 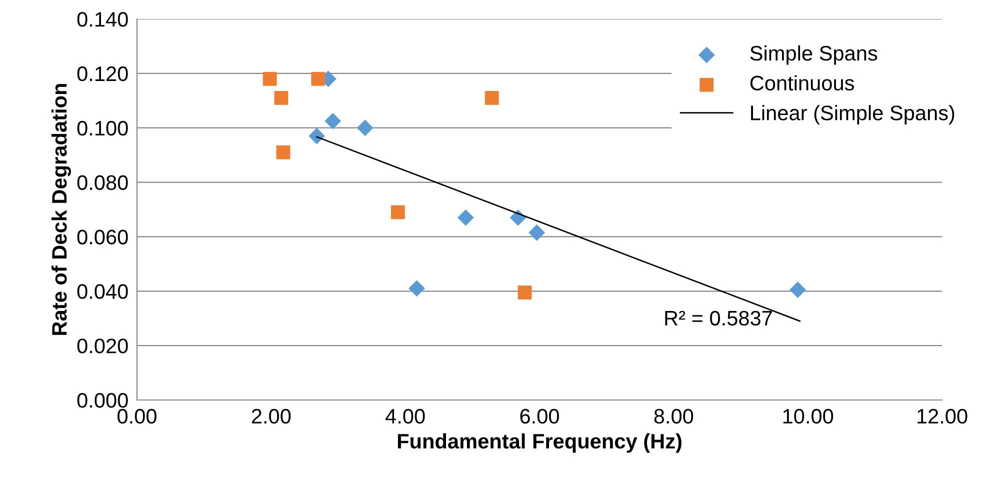 What do you see at coordinates (405, 416) in the screenshot?
I see `x-tick-label: 4.00` at bounding box center [405, 416].